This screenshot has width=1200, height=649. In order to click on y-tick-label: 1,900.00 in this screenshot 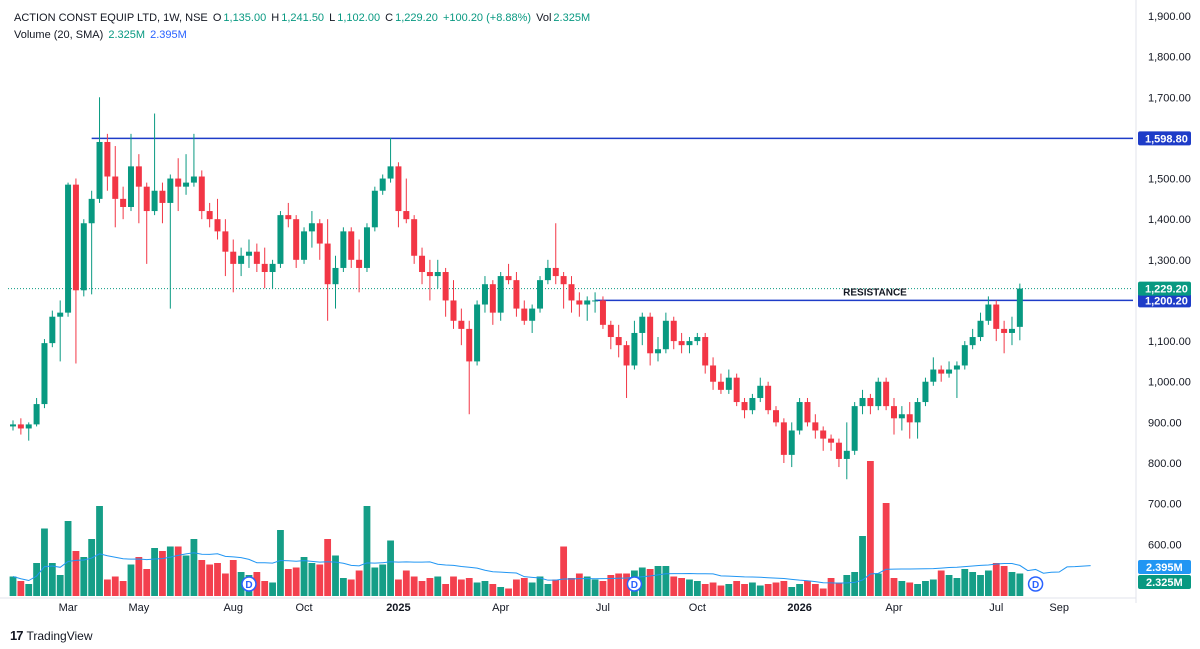, I will do `click(1169, 17)`.